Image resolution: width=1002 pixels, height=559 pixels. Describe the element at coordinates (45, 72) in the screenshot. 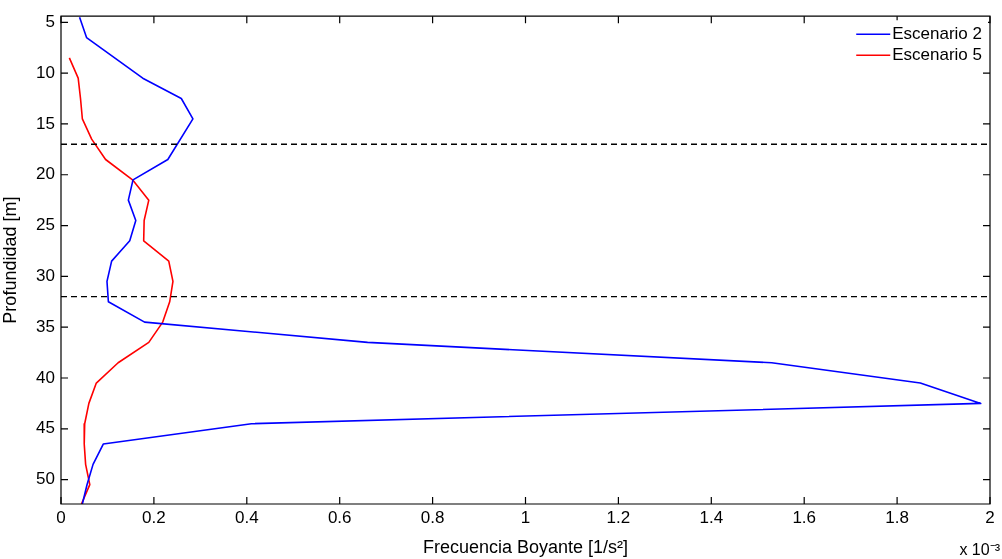

I see `y-tick-label: 10` at that location.